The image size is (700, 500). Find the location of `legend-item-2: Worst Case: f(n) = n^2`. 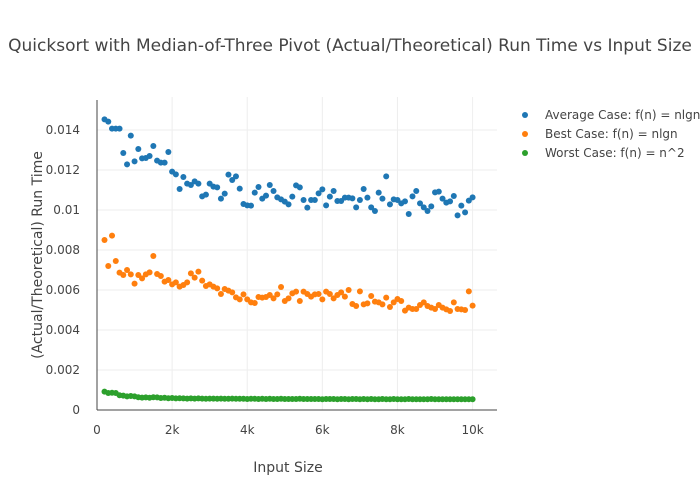

legend-item-2: Worst Case: f(n) = n^2 is located at coordinates (603, 153).